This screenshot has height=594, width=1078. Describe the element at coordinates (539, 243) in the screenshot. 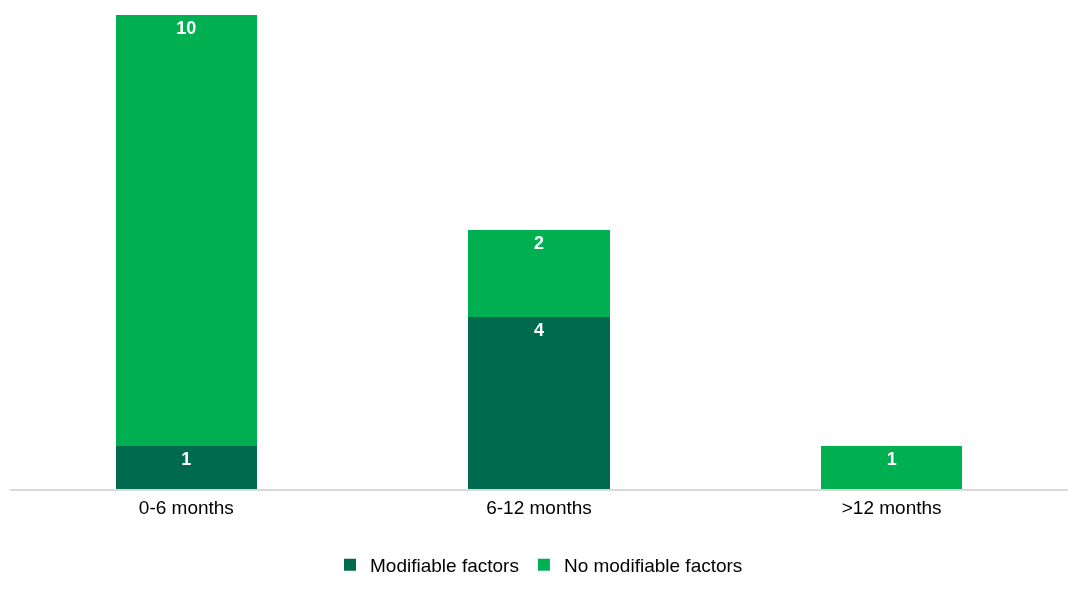

I see `data-label: 2` at that location.